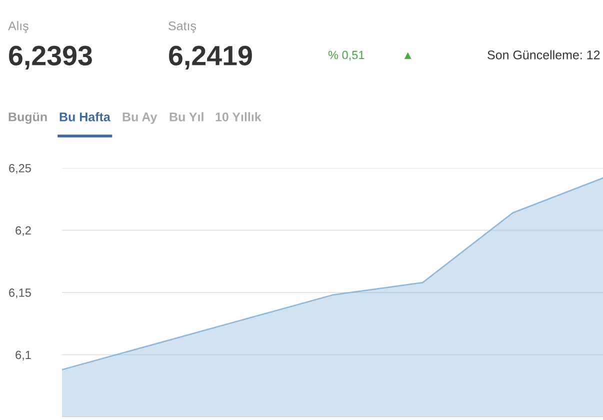 This screenshot has height=420, width=603. I want to click on text: % 0,51, so click(346, 55).